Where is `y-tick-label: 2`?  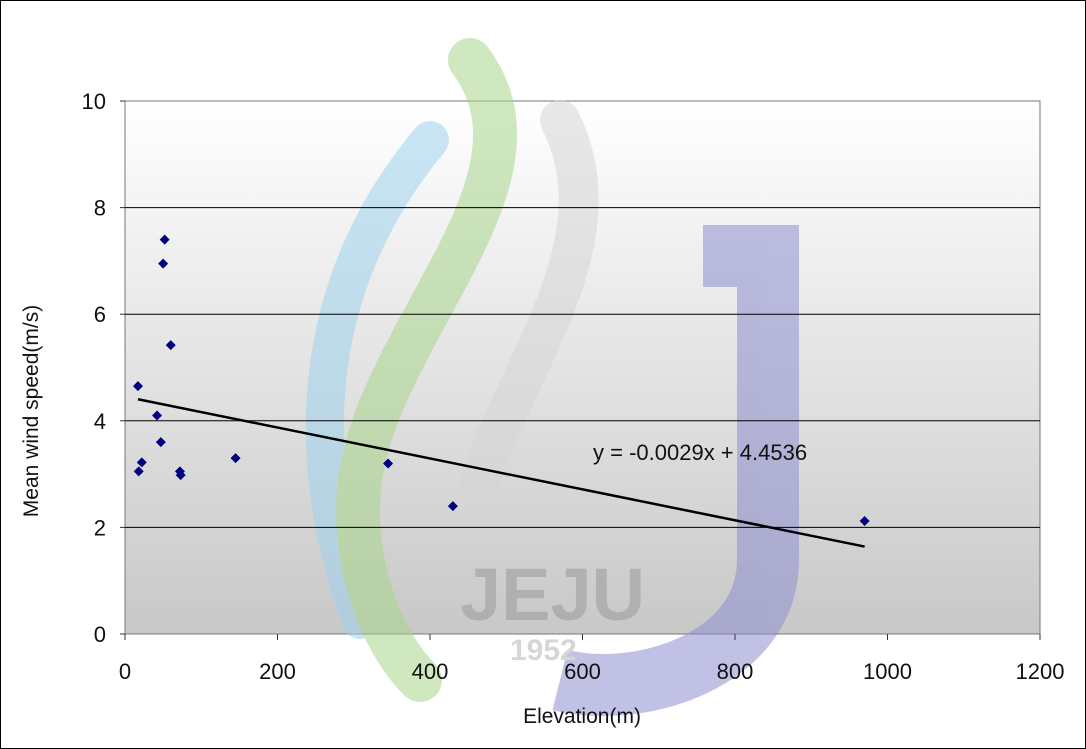 y-tick-label: 2 is located at coordinates (100, 527).